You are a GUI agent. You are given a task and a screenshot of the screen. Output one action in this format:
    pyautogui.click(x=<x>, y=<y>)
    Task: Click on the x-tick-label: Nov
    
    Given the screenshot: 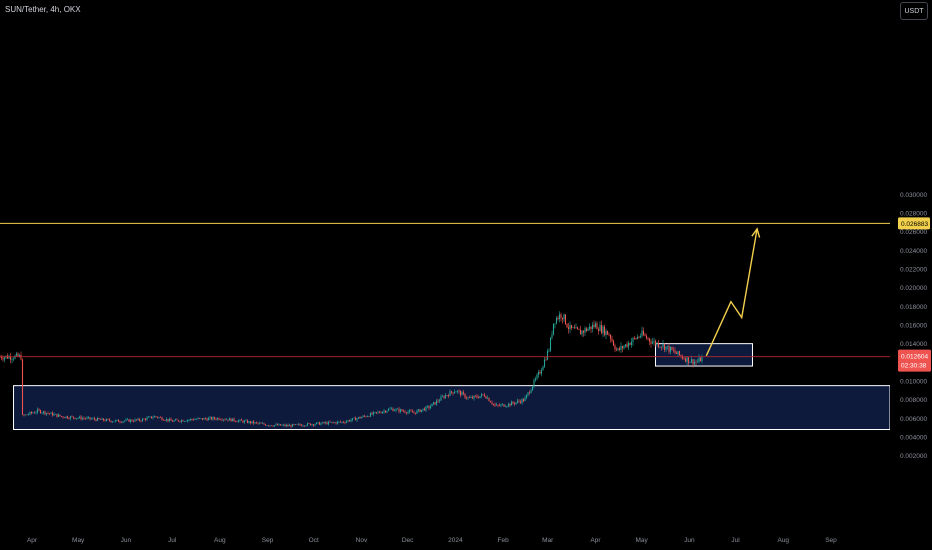 What is the action you would take?
    pyautogui.click(x=362, y=540)
    